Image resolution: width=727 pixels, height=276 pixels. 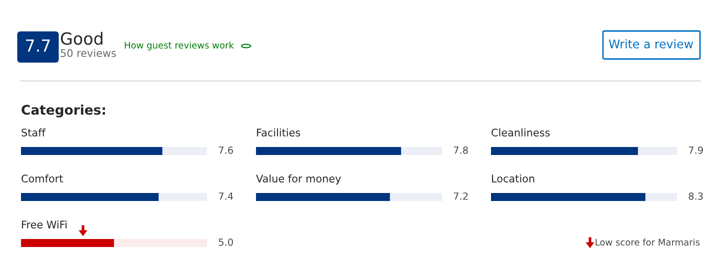 I want to click on text: Good, so click(x=81, y=38).